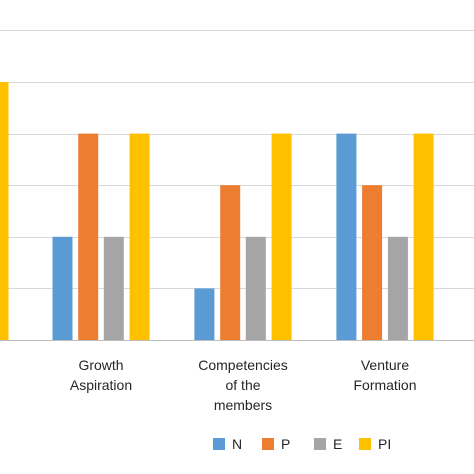 This screenshot has height=474, width=474. What do you see at coordinates (100, 365) in the screenshot?
I see `category-label-line: Growth` at bounding box center [100, 365].